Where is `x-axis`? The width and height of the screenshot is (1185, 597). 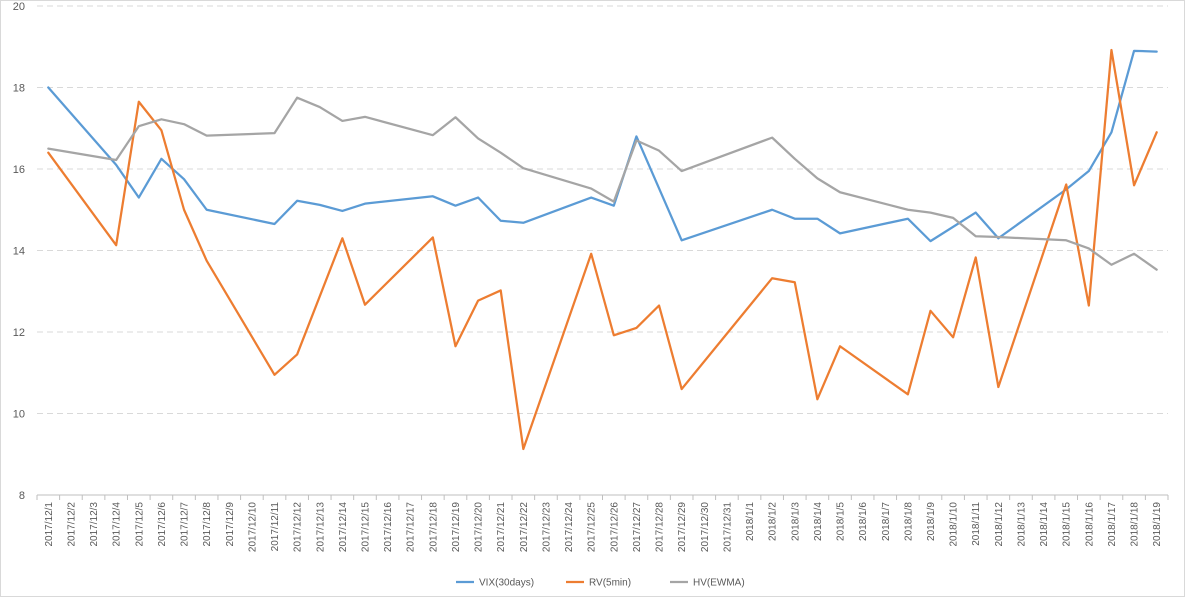
x-axis is located at coordinates (602, 497).